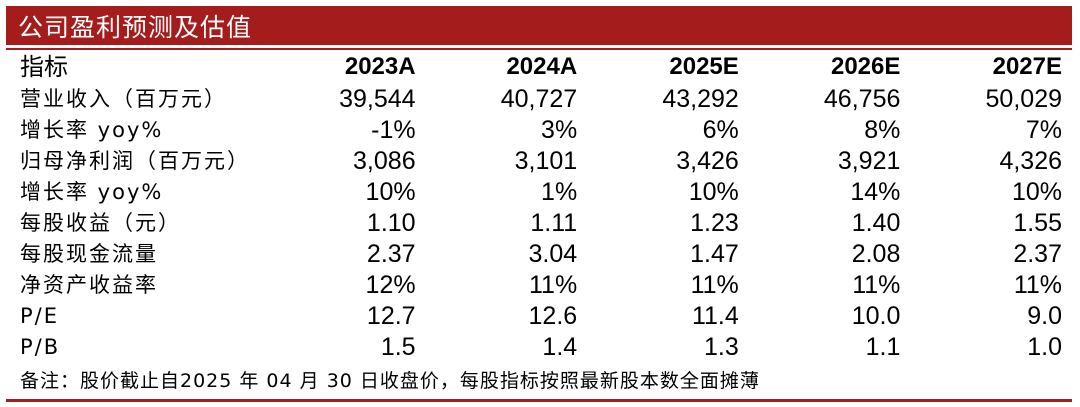 The height and width of the screenshot is (407, 1080). I want to click on table-row: 营业收入（百万元） 39,544 40,727 43,292 46,756 50,029, so click(539, 99).